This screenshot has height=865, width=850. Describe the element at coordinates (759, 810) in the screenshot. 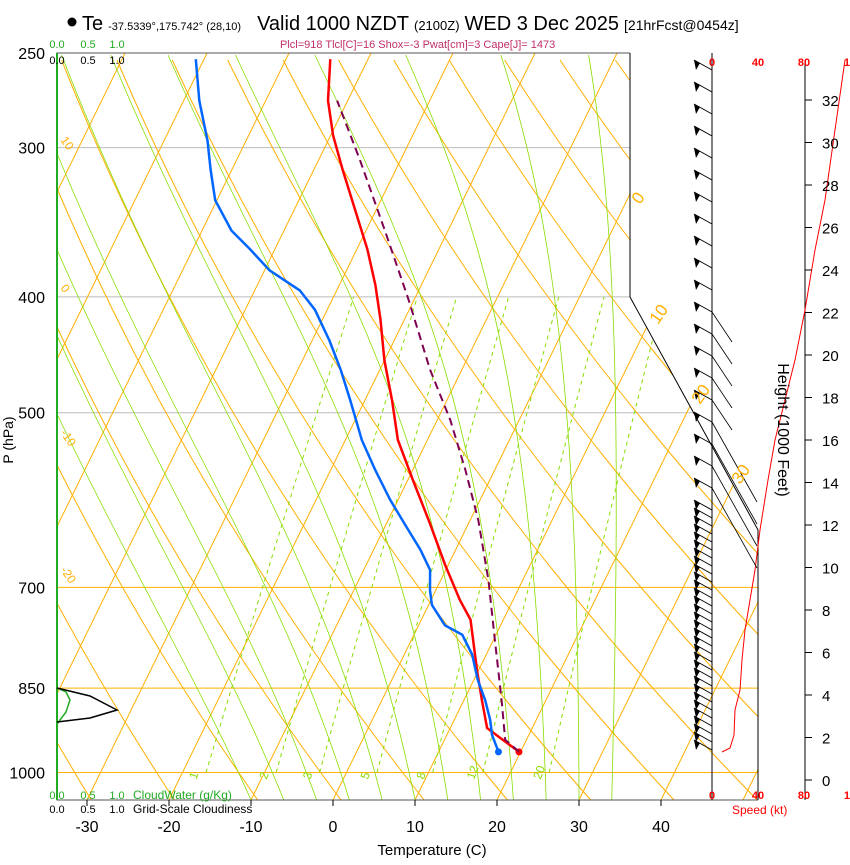

I see `speed-axis-title: Speed (kt)` at that location.